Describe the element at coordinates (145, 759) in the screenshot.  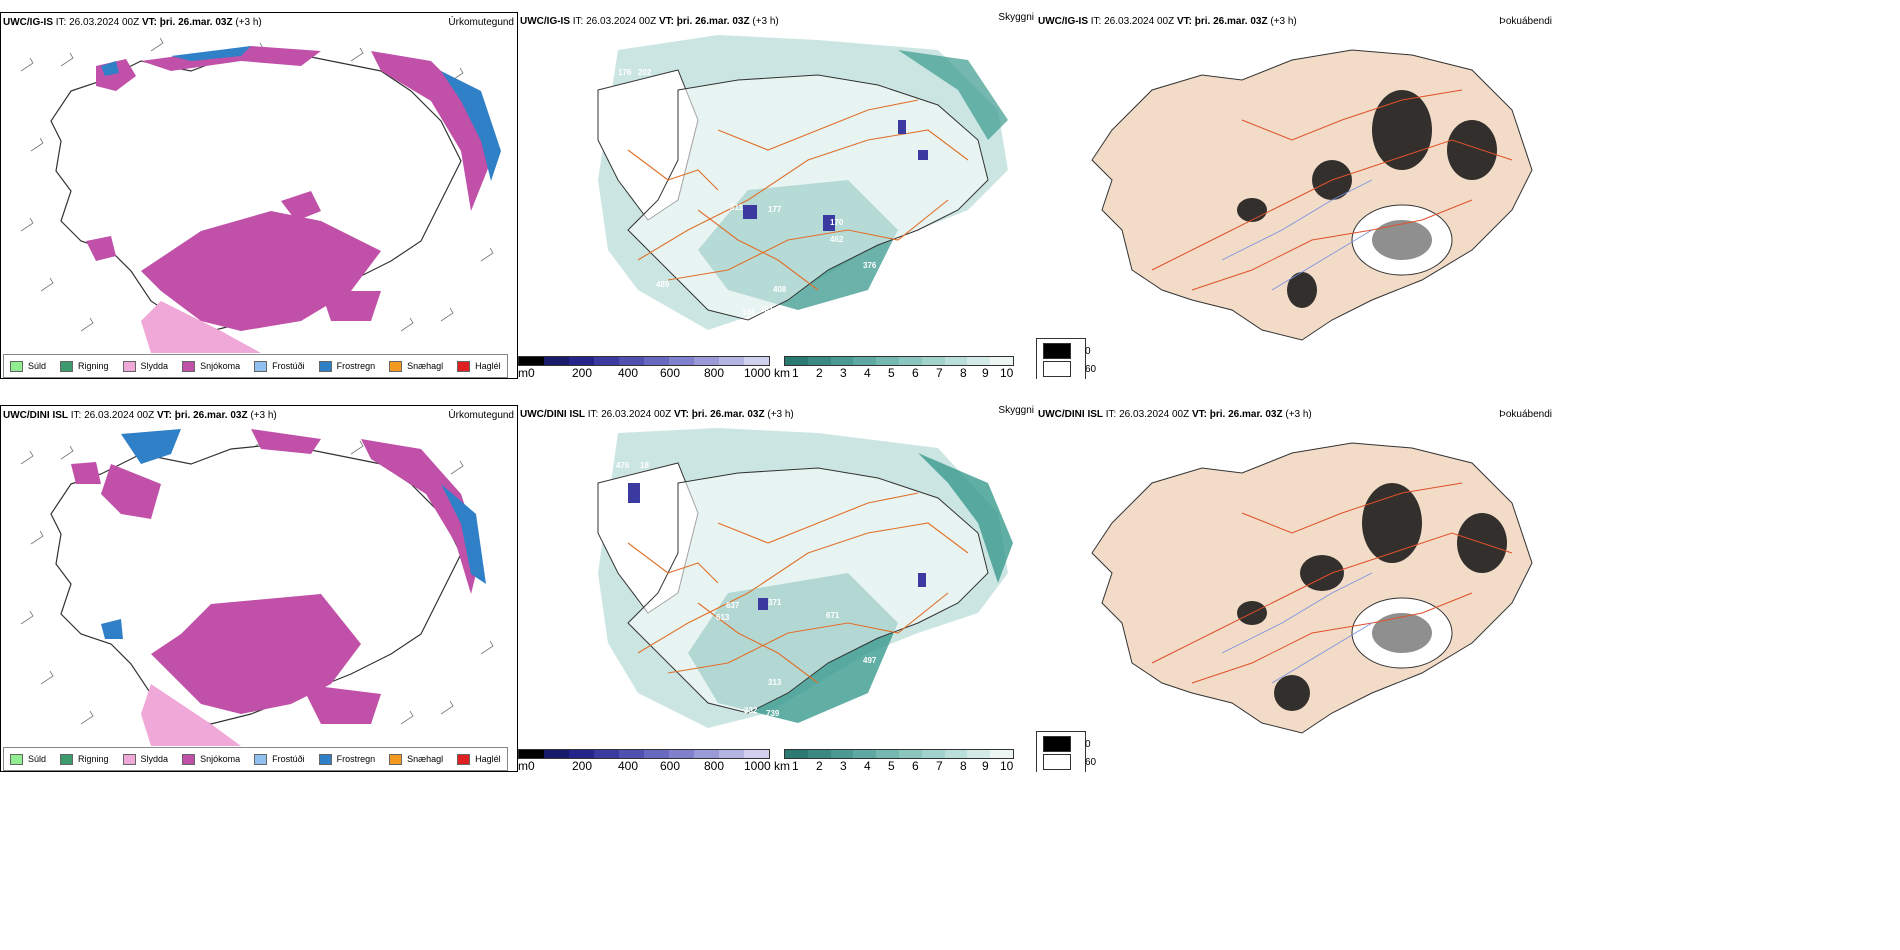
I see `legend-item: Slydda` at that location.